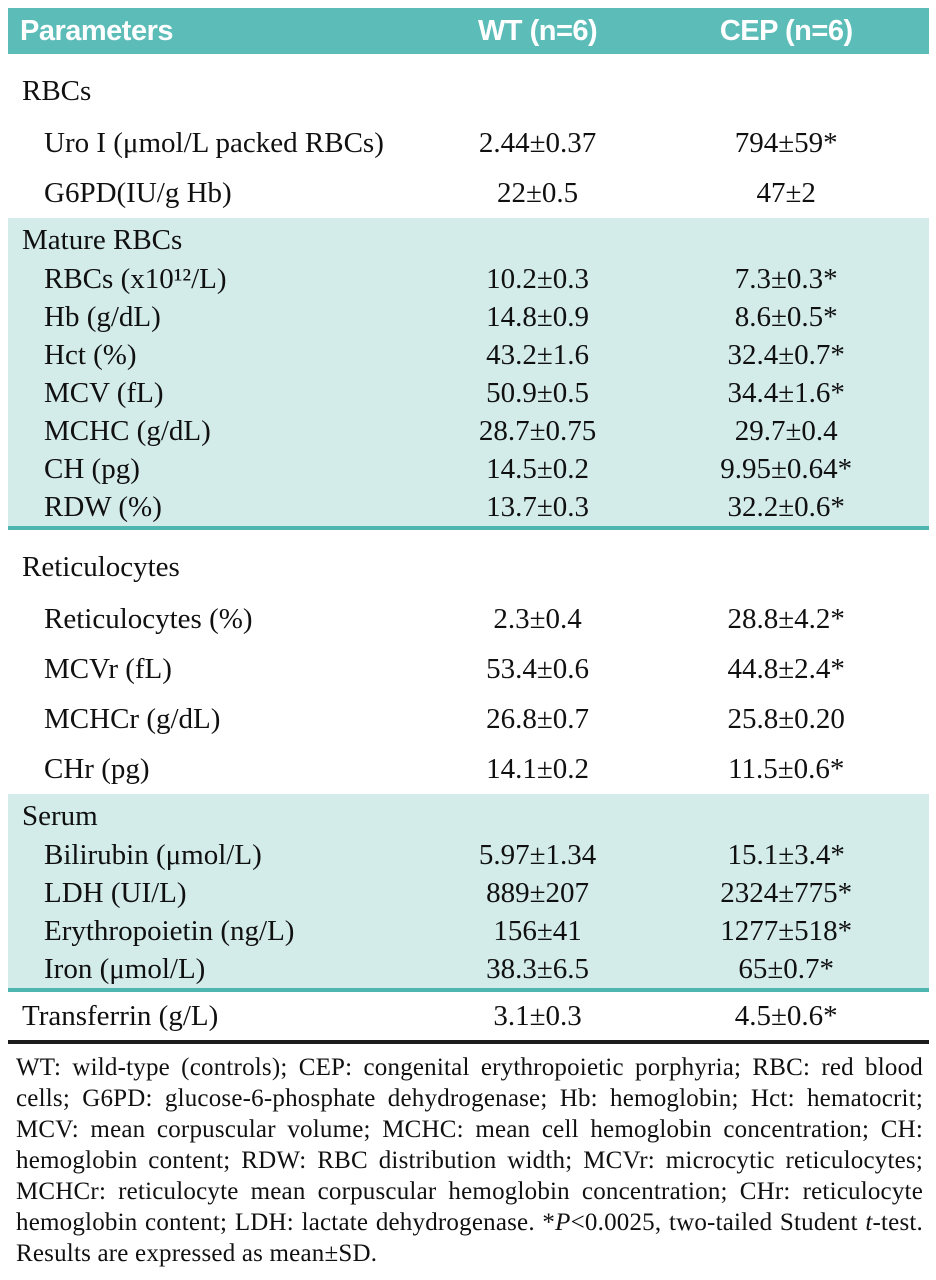 The image size is (936, 1280). Describe the element at coordinates (538, 354) in the screenshot. I see `row-value-wt: 43.2±1.6` at that location.